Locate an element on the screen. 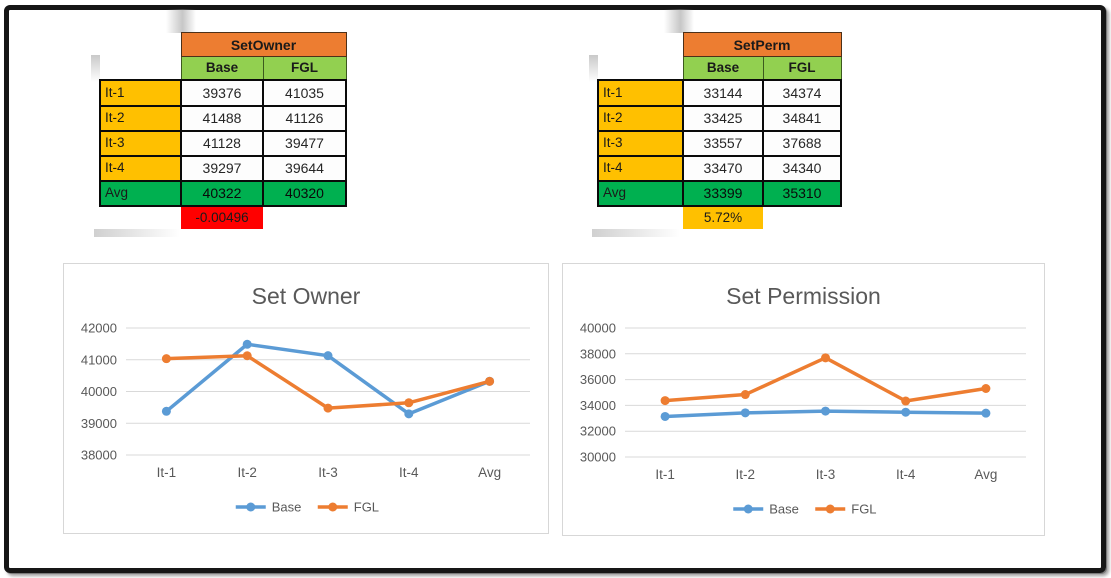 The image size is (1111, 578). legend-label: Base is located at coordinates (784, 509).